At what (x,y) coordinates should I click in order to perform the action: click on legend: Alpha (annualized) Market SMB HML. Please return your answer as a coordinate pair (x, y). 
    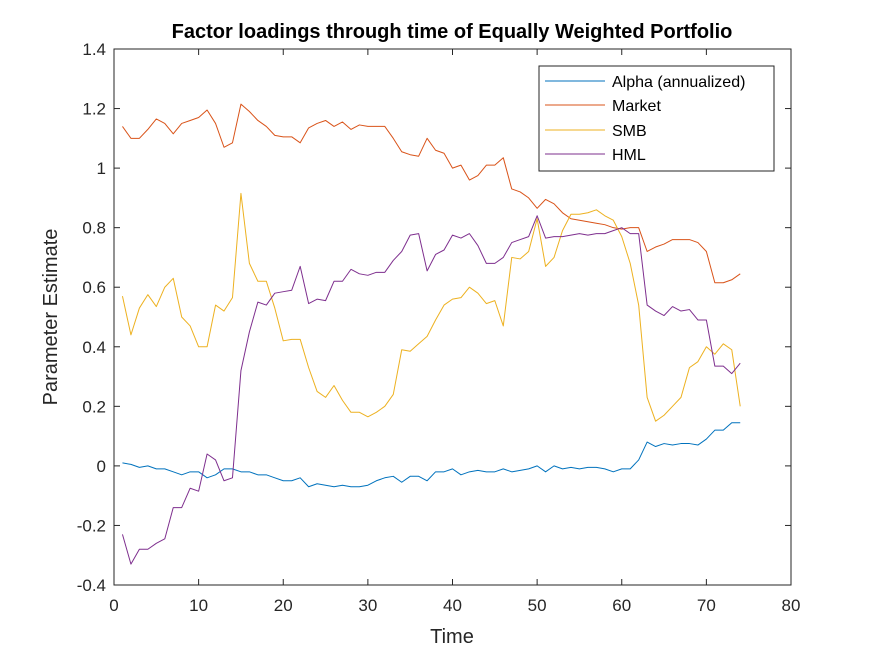
    Looking at the image, I should click on (656, 118).